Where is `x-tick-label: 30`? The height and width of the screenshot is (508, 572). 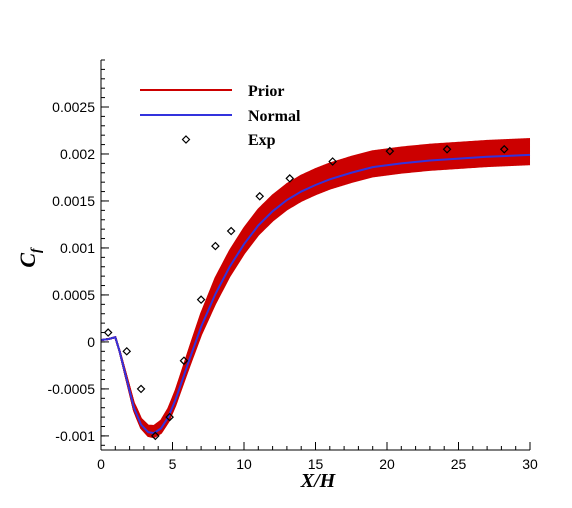 x-tick-label: 30 is located at coordinates (530, 464).